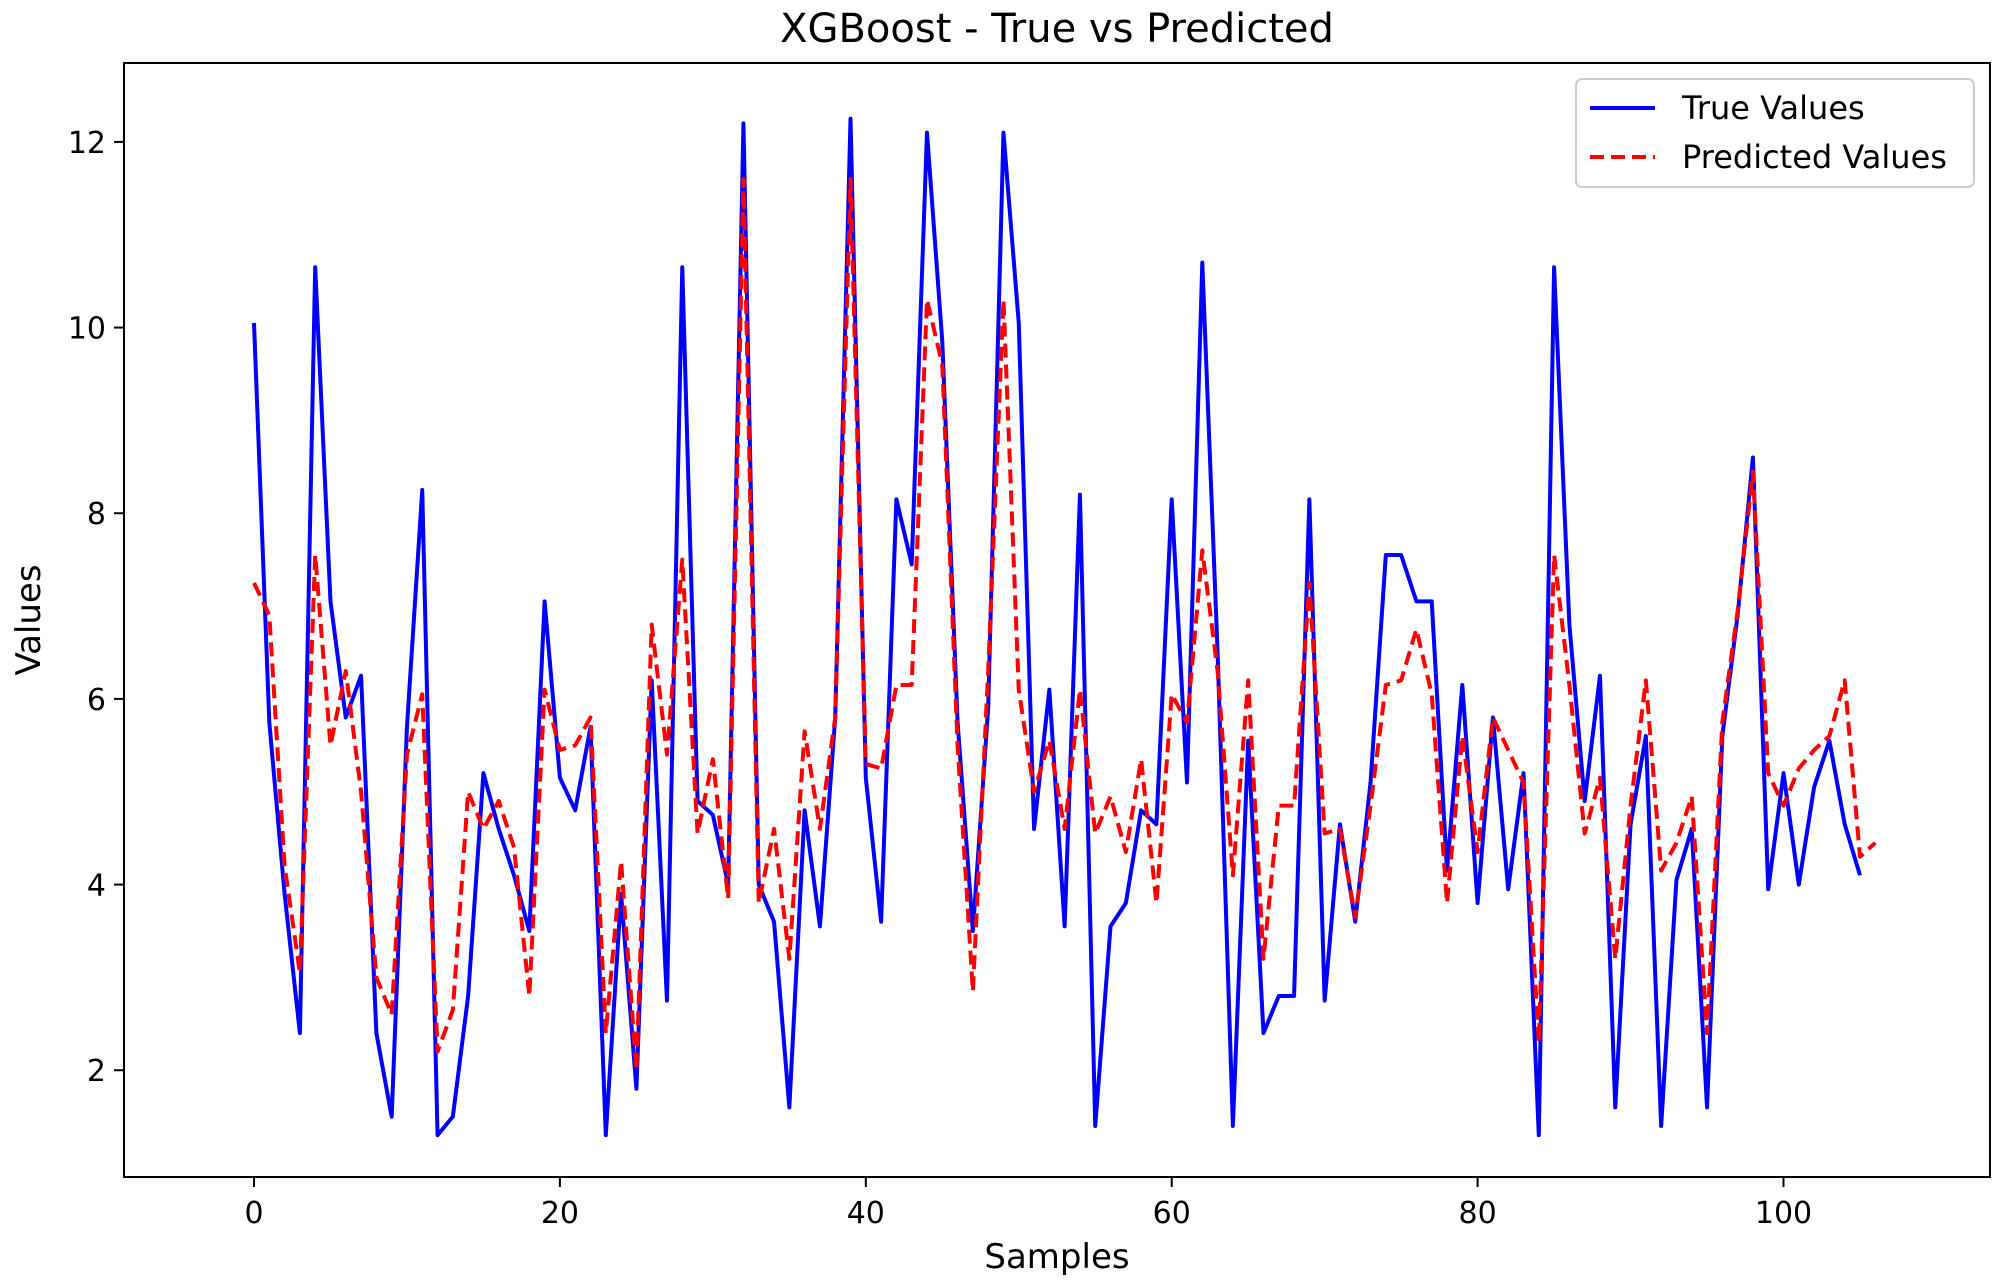 The width and height of the screenshot is (2000, 1285). What do you see at coordinates (1056, 1257) in the screenshot?
I see `x-axis-label: Samples` at bounding box center [1056, 1257].